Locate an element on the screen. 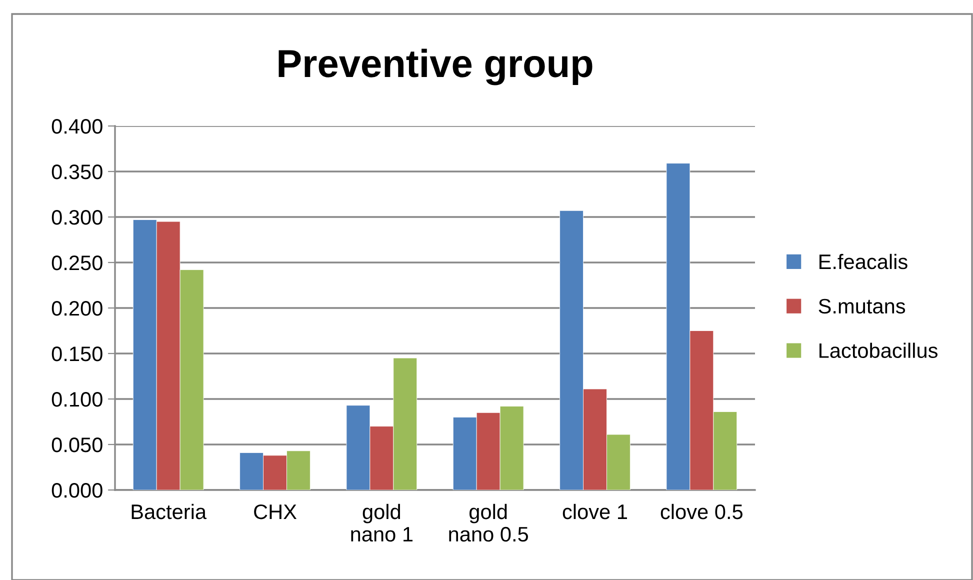 The width and height of the screenshot is (973, 580). x-tick-label: CHX is located at coordinates (275, 512).